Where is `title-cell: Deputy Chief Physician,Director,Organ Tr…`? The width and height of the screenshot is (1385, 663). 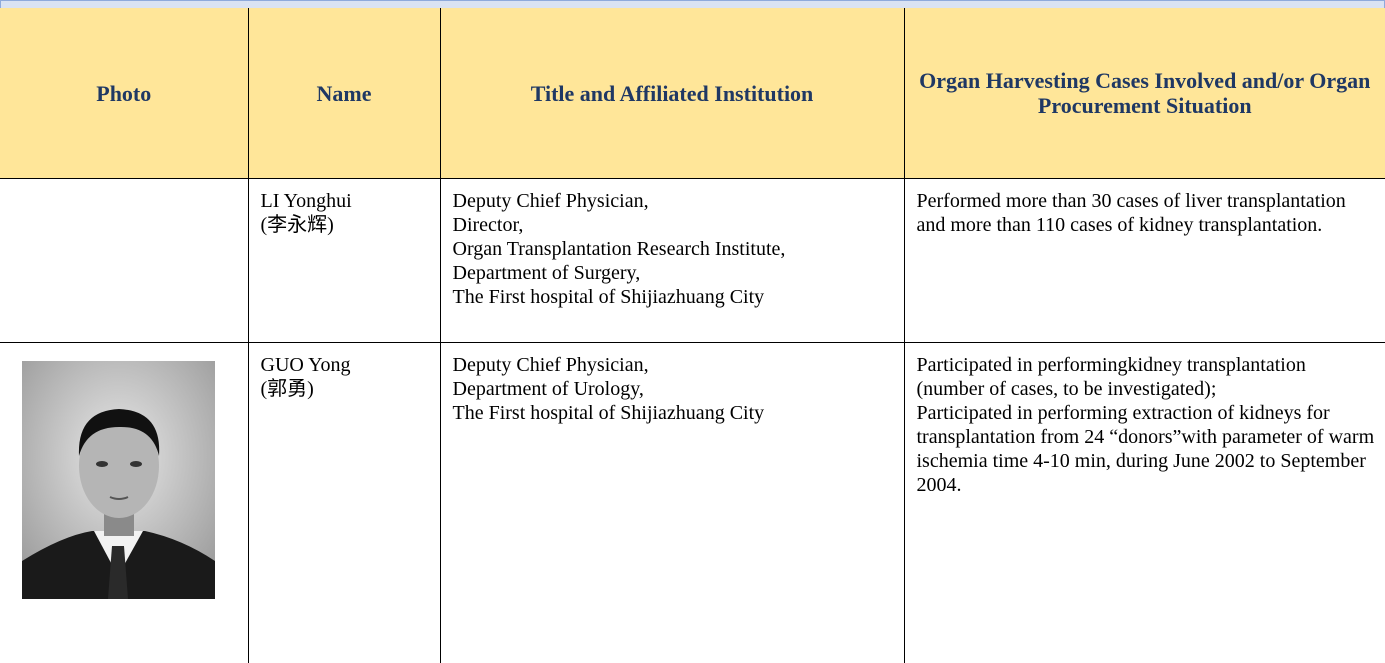
title-cell: Deputy Chief Physician,Director,Organ Tr… is located at coordinates (672, 261).